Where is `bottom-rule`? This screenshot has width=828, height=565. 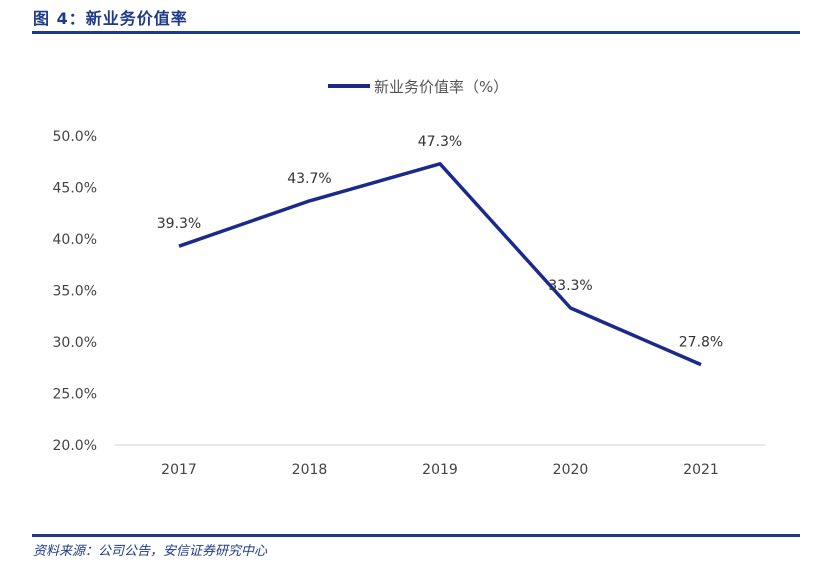
bottom-rule is located at coordinates (416, 535).